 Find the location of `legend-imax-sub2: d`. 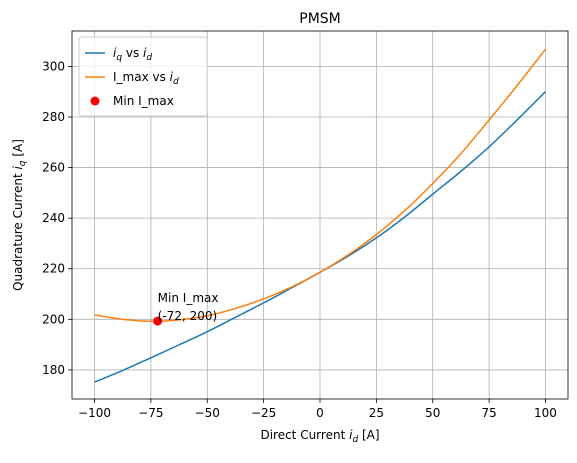

legend-imax-sub2: d is located at coordinates (176, 82).